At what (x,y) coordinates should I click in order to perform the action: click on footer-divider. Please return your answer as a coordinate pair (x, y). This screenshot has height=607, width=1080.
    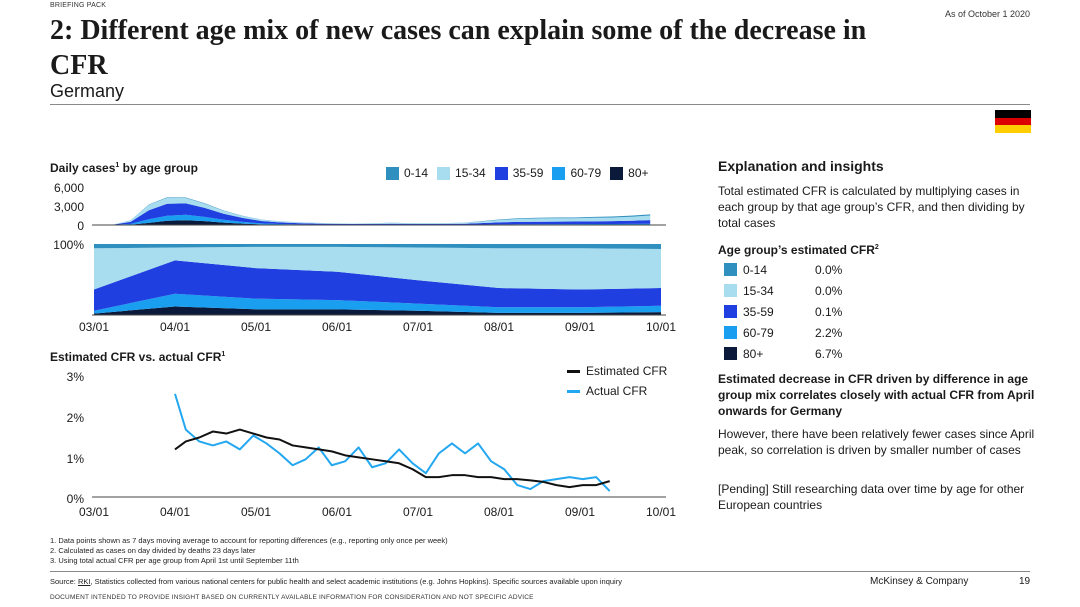
    Looking at the image, I should click on (540, 571).